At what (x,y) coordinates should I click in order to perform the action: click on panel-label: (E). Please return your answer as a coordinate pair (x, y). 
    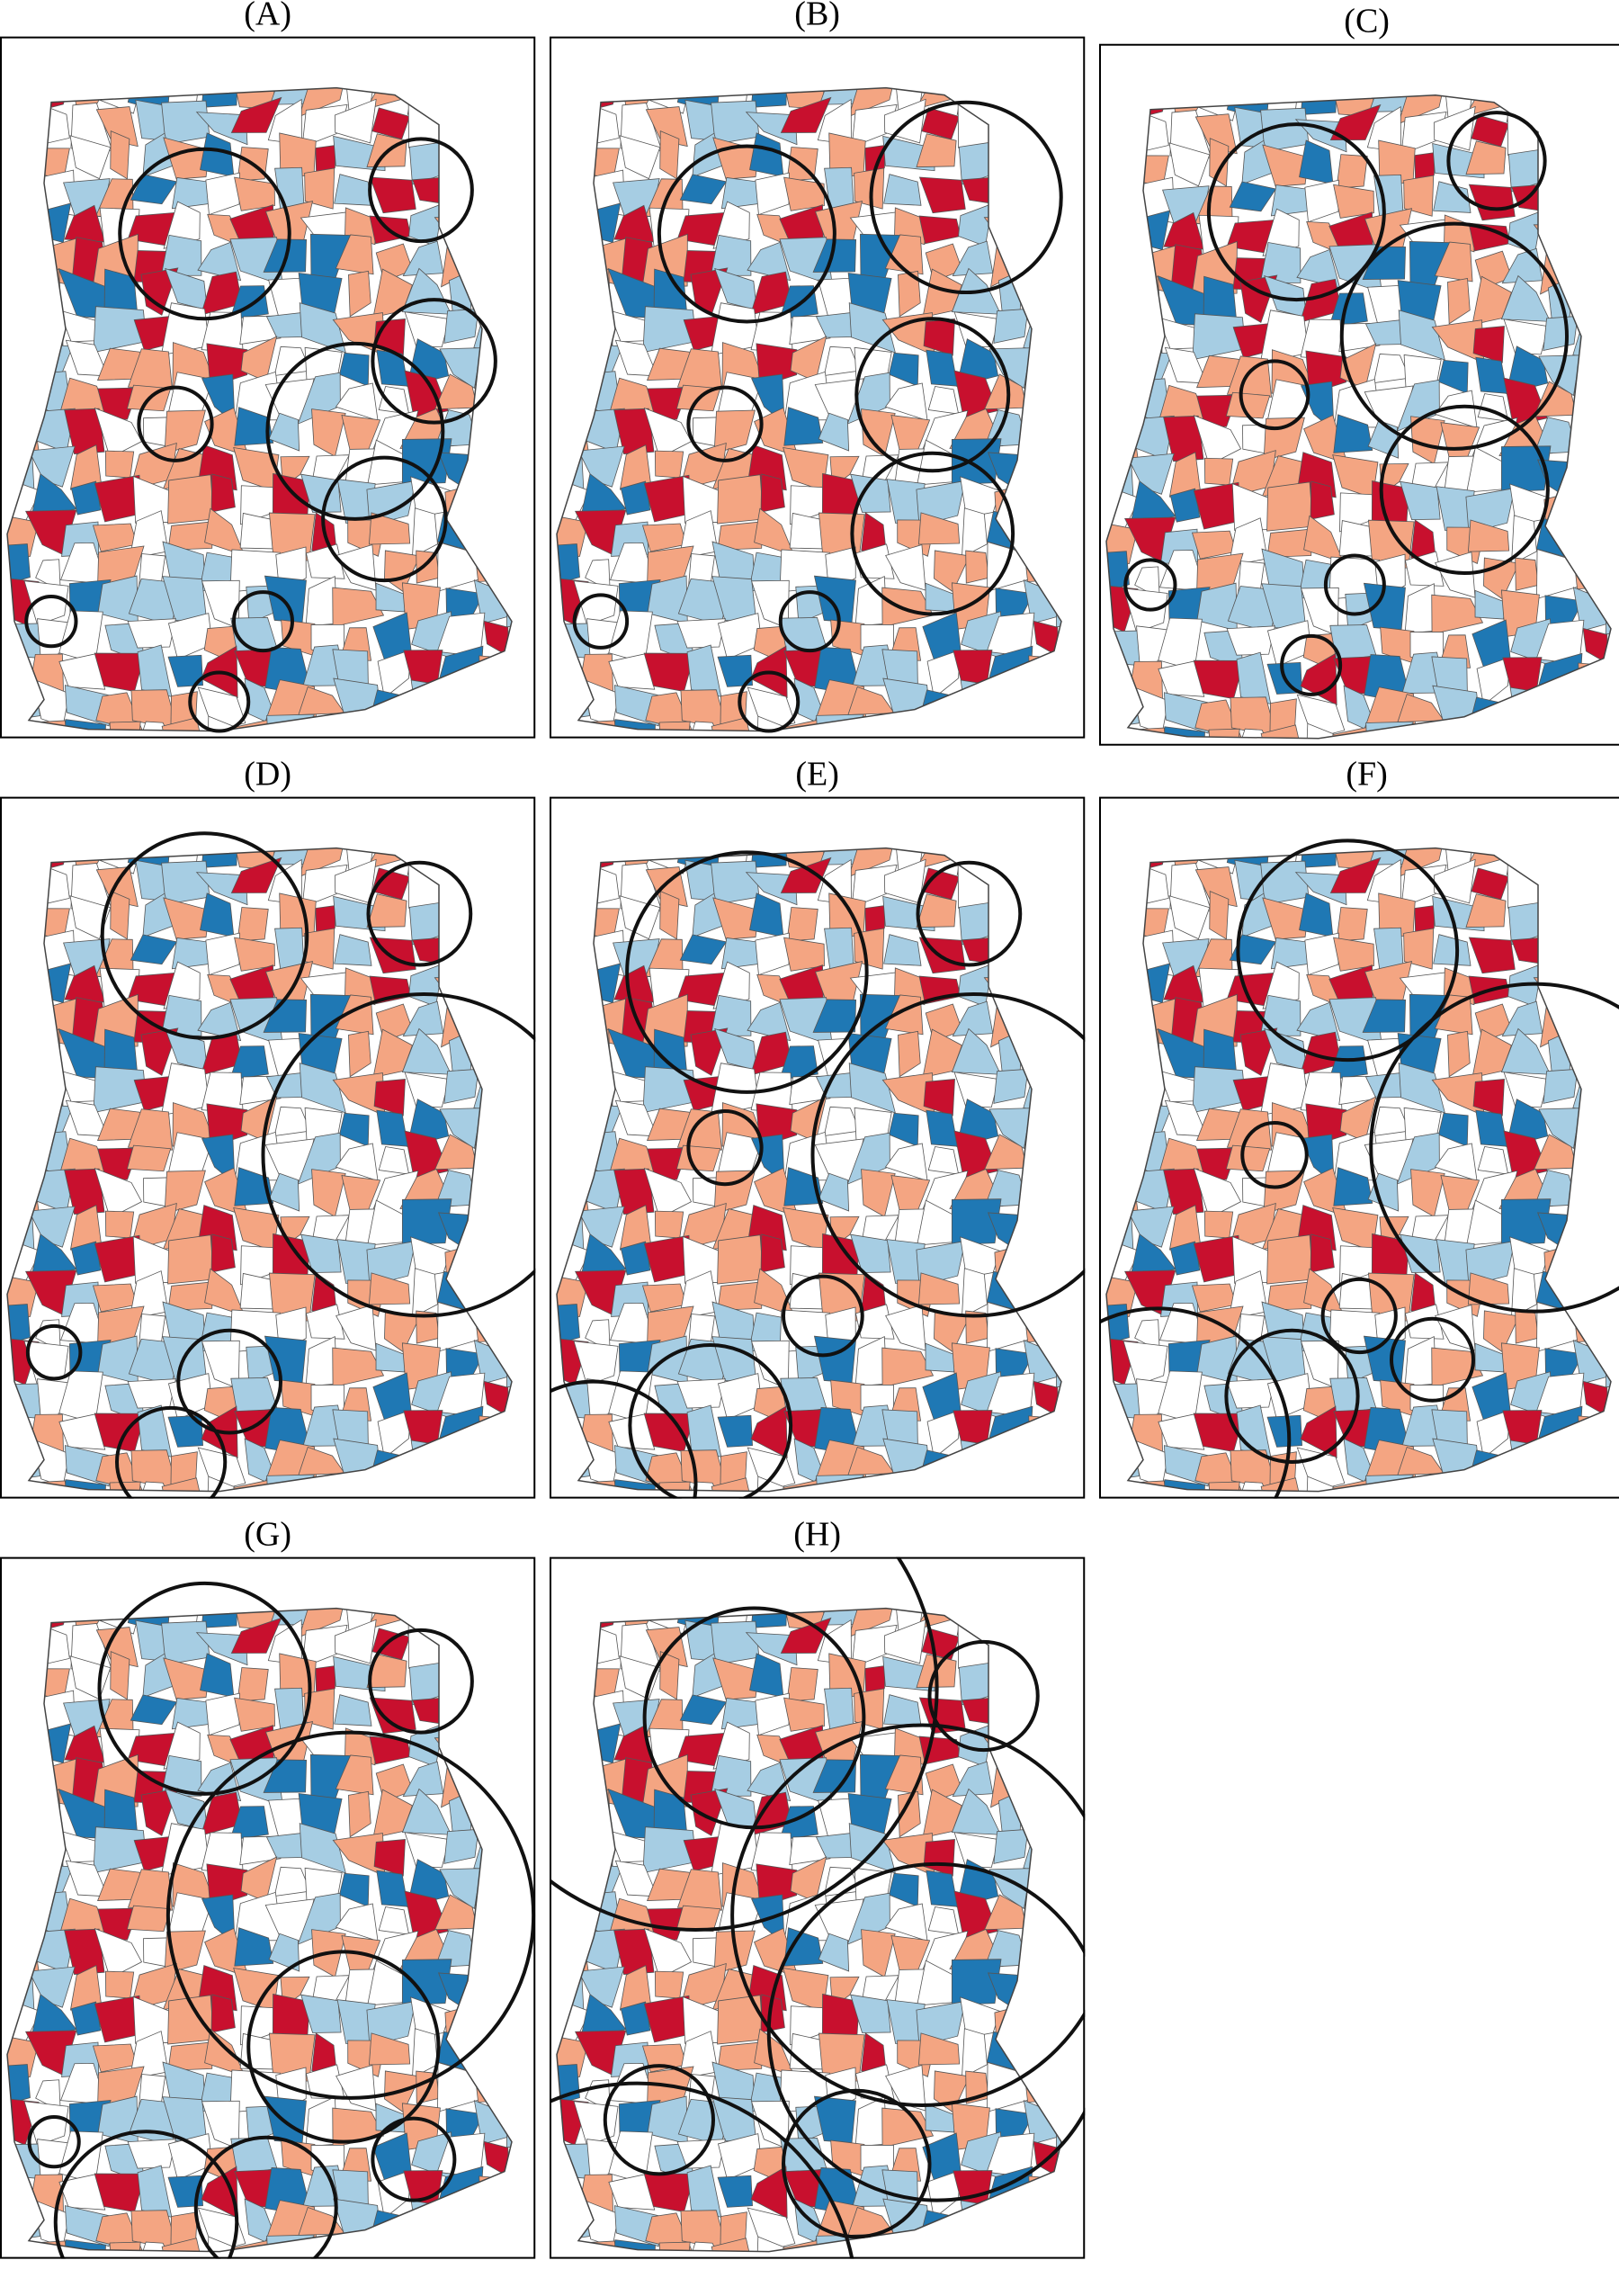
    Looking at the image, I should click on (817, 774).